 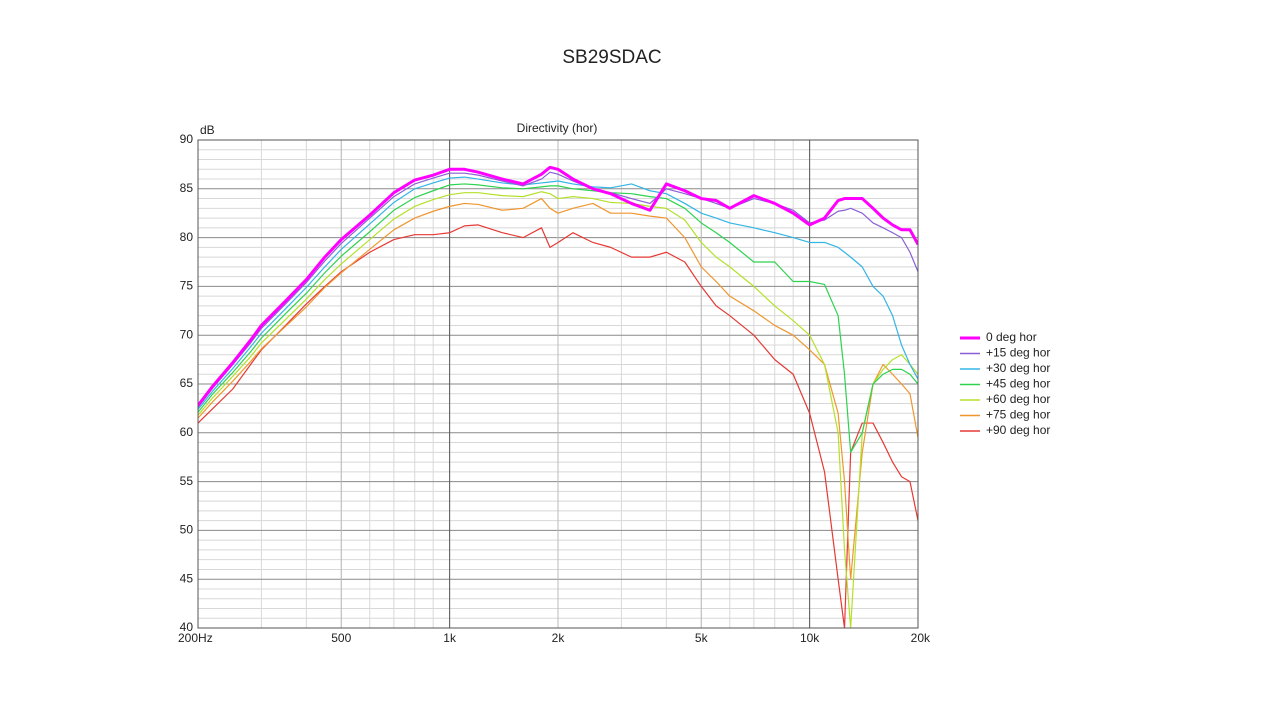 I want to click on y-tick-label: 45, so click(x=187, y=578).